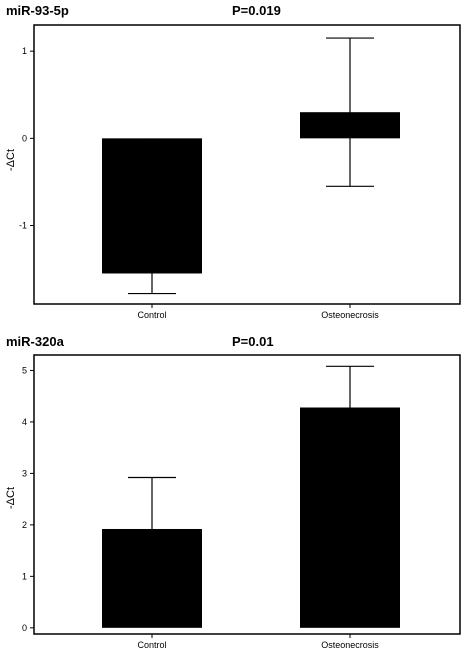 Image resolution: width=474 pixels, height=655 pixels. Describe the element at coordinates (256, 10) in the screenshot. I see `chart-pvalue: P=0.019` at that location.